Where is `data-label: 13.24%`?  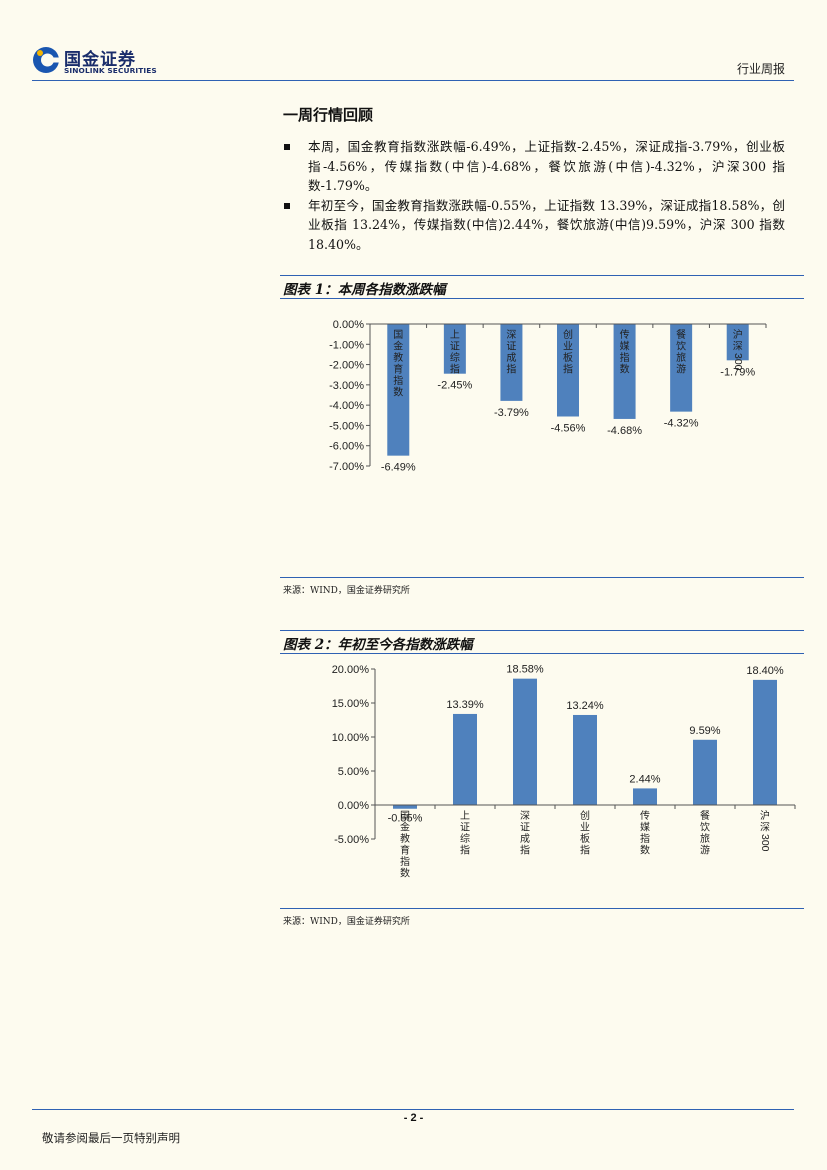
data-label: 13.24% is located at coordinates (585, 706).